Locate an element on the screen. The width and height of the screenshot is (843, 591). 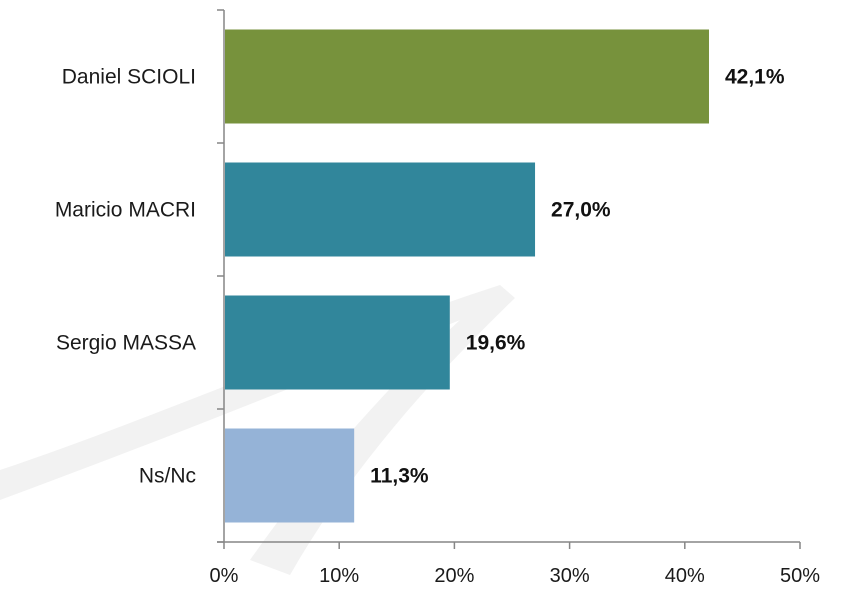
x-tick-label: 30% is located at coordinates (570, 576).